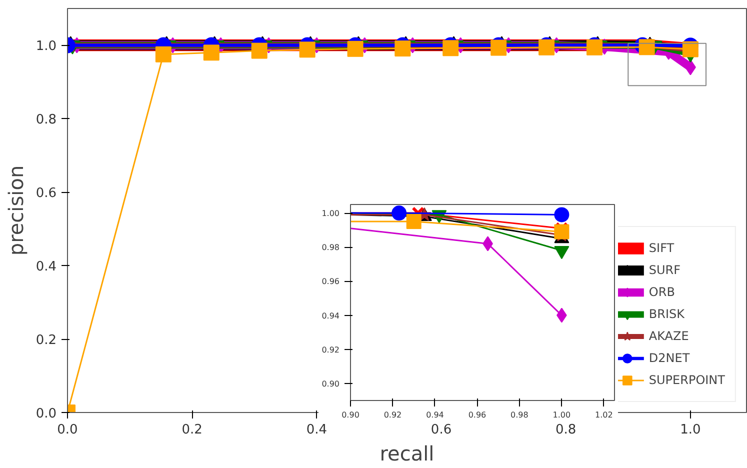 The image size is (747, 468). What do you see at coordinates (331, 383) in the screenshot?
I see `y-tick-label: 0.90` at bounding box center [331, 383].